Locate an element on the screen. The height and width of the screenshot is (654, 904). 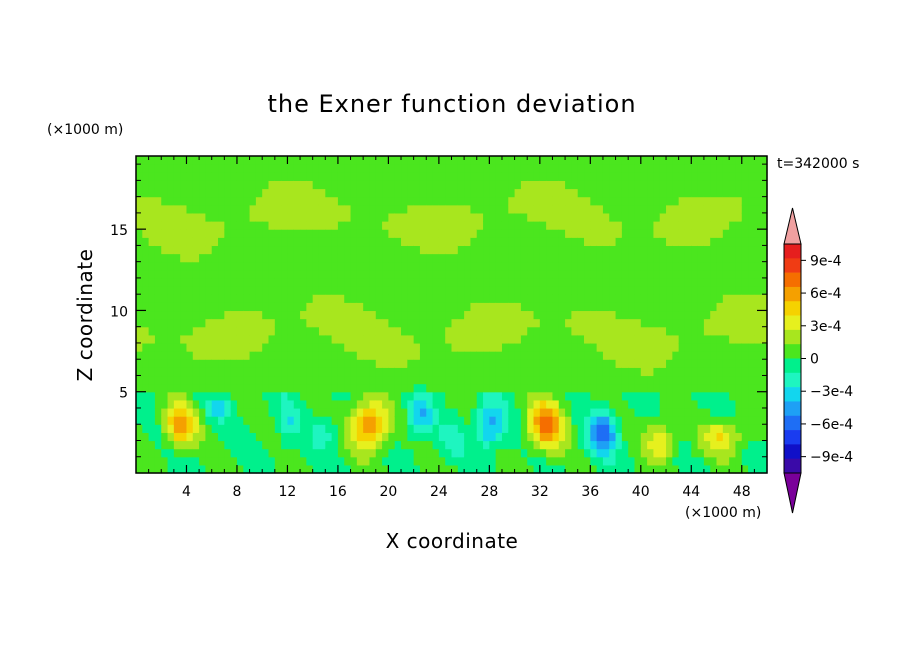
x-tick-label: 36 is located at coordinates (590, 492).